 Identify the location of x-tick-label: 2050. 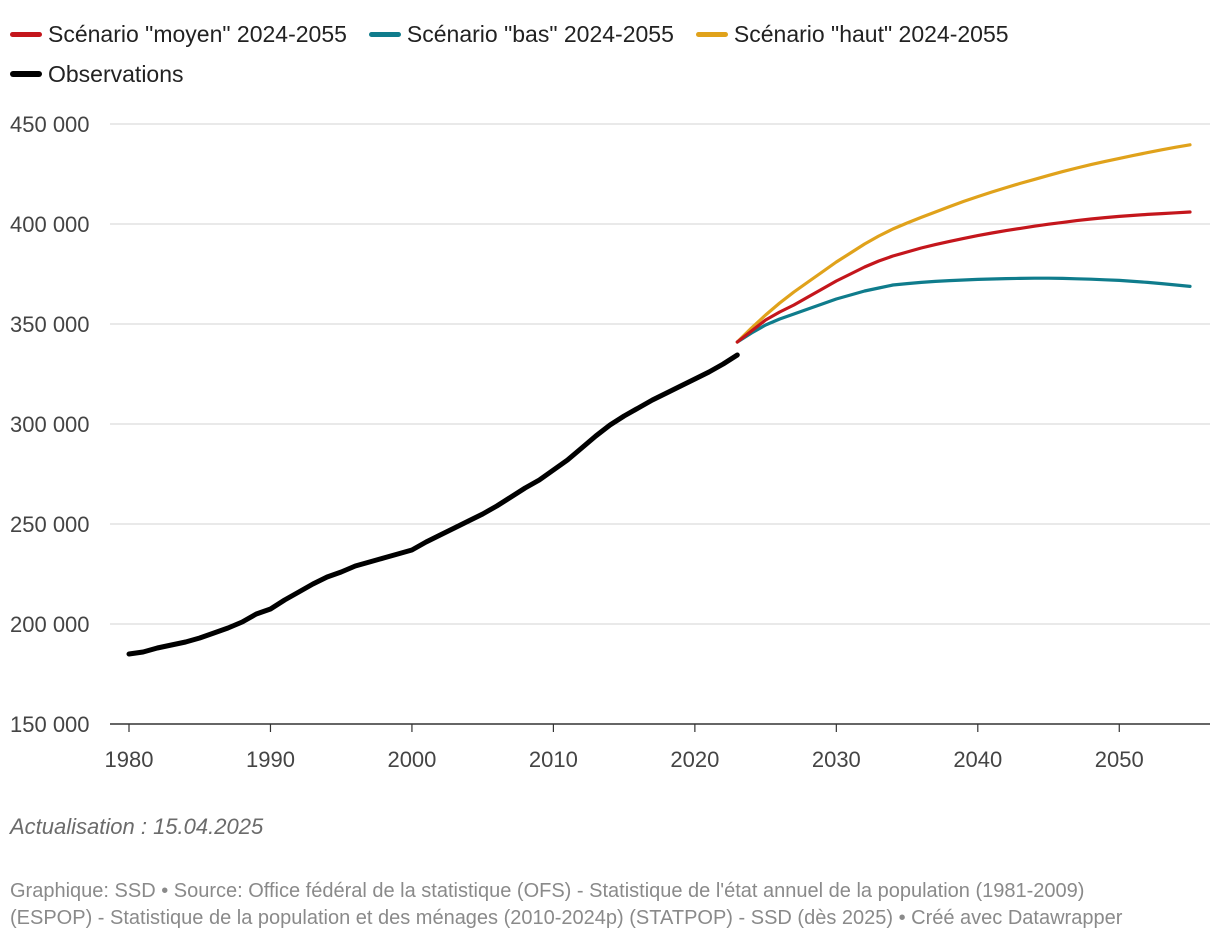
(1119, 759).